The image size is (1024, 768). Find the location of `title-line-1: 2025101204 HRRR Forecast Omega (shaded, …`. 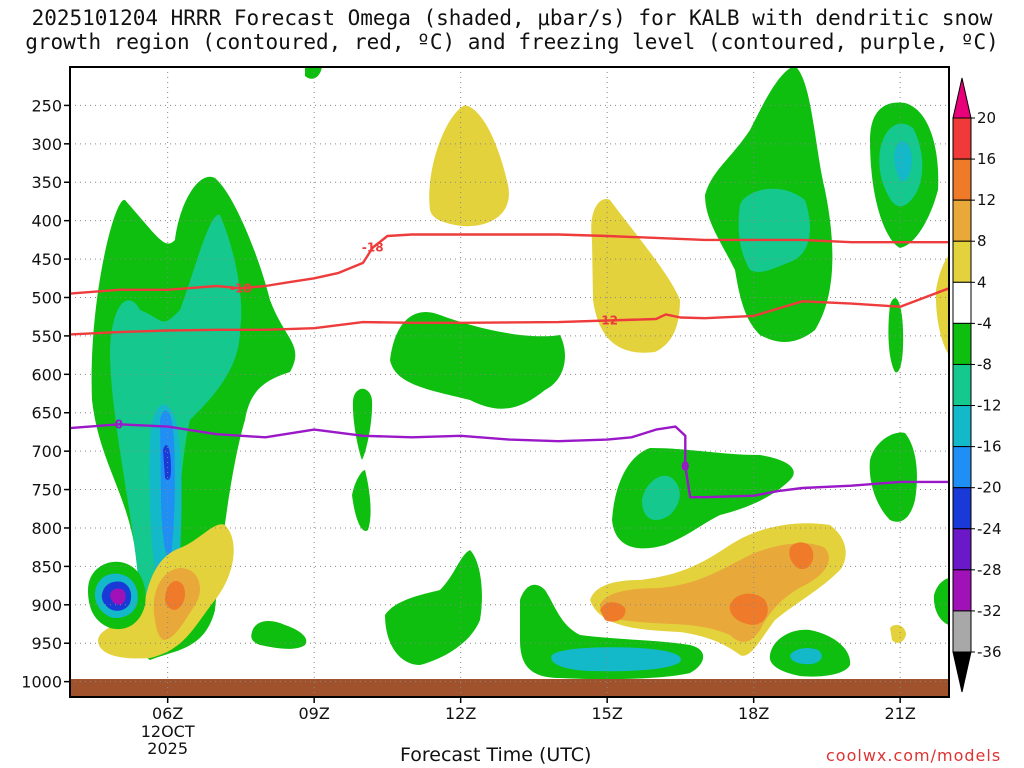

title-line-1: 2025101204 HRRR Forecast Omega (shaded, … is located at coordinates (512, 18).